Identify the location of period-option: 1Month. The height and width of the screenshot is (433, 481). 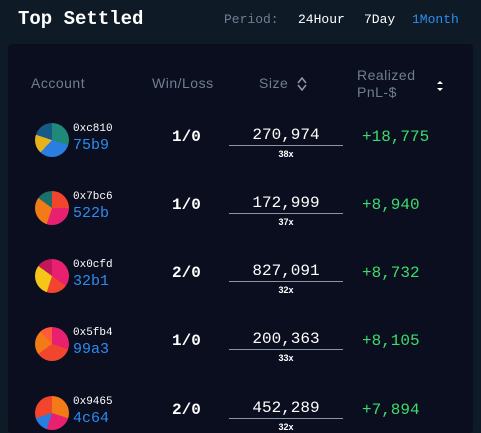
(435, 19).